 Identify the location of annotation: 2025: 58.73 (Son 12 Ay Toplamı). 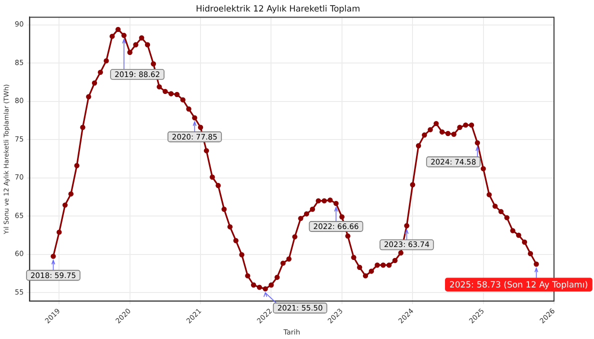
(518, 285).